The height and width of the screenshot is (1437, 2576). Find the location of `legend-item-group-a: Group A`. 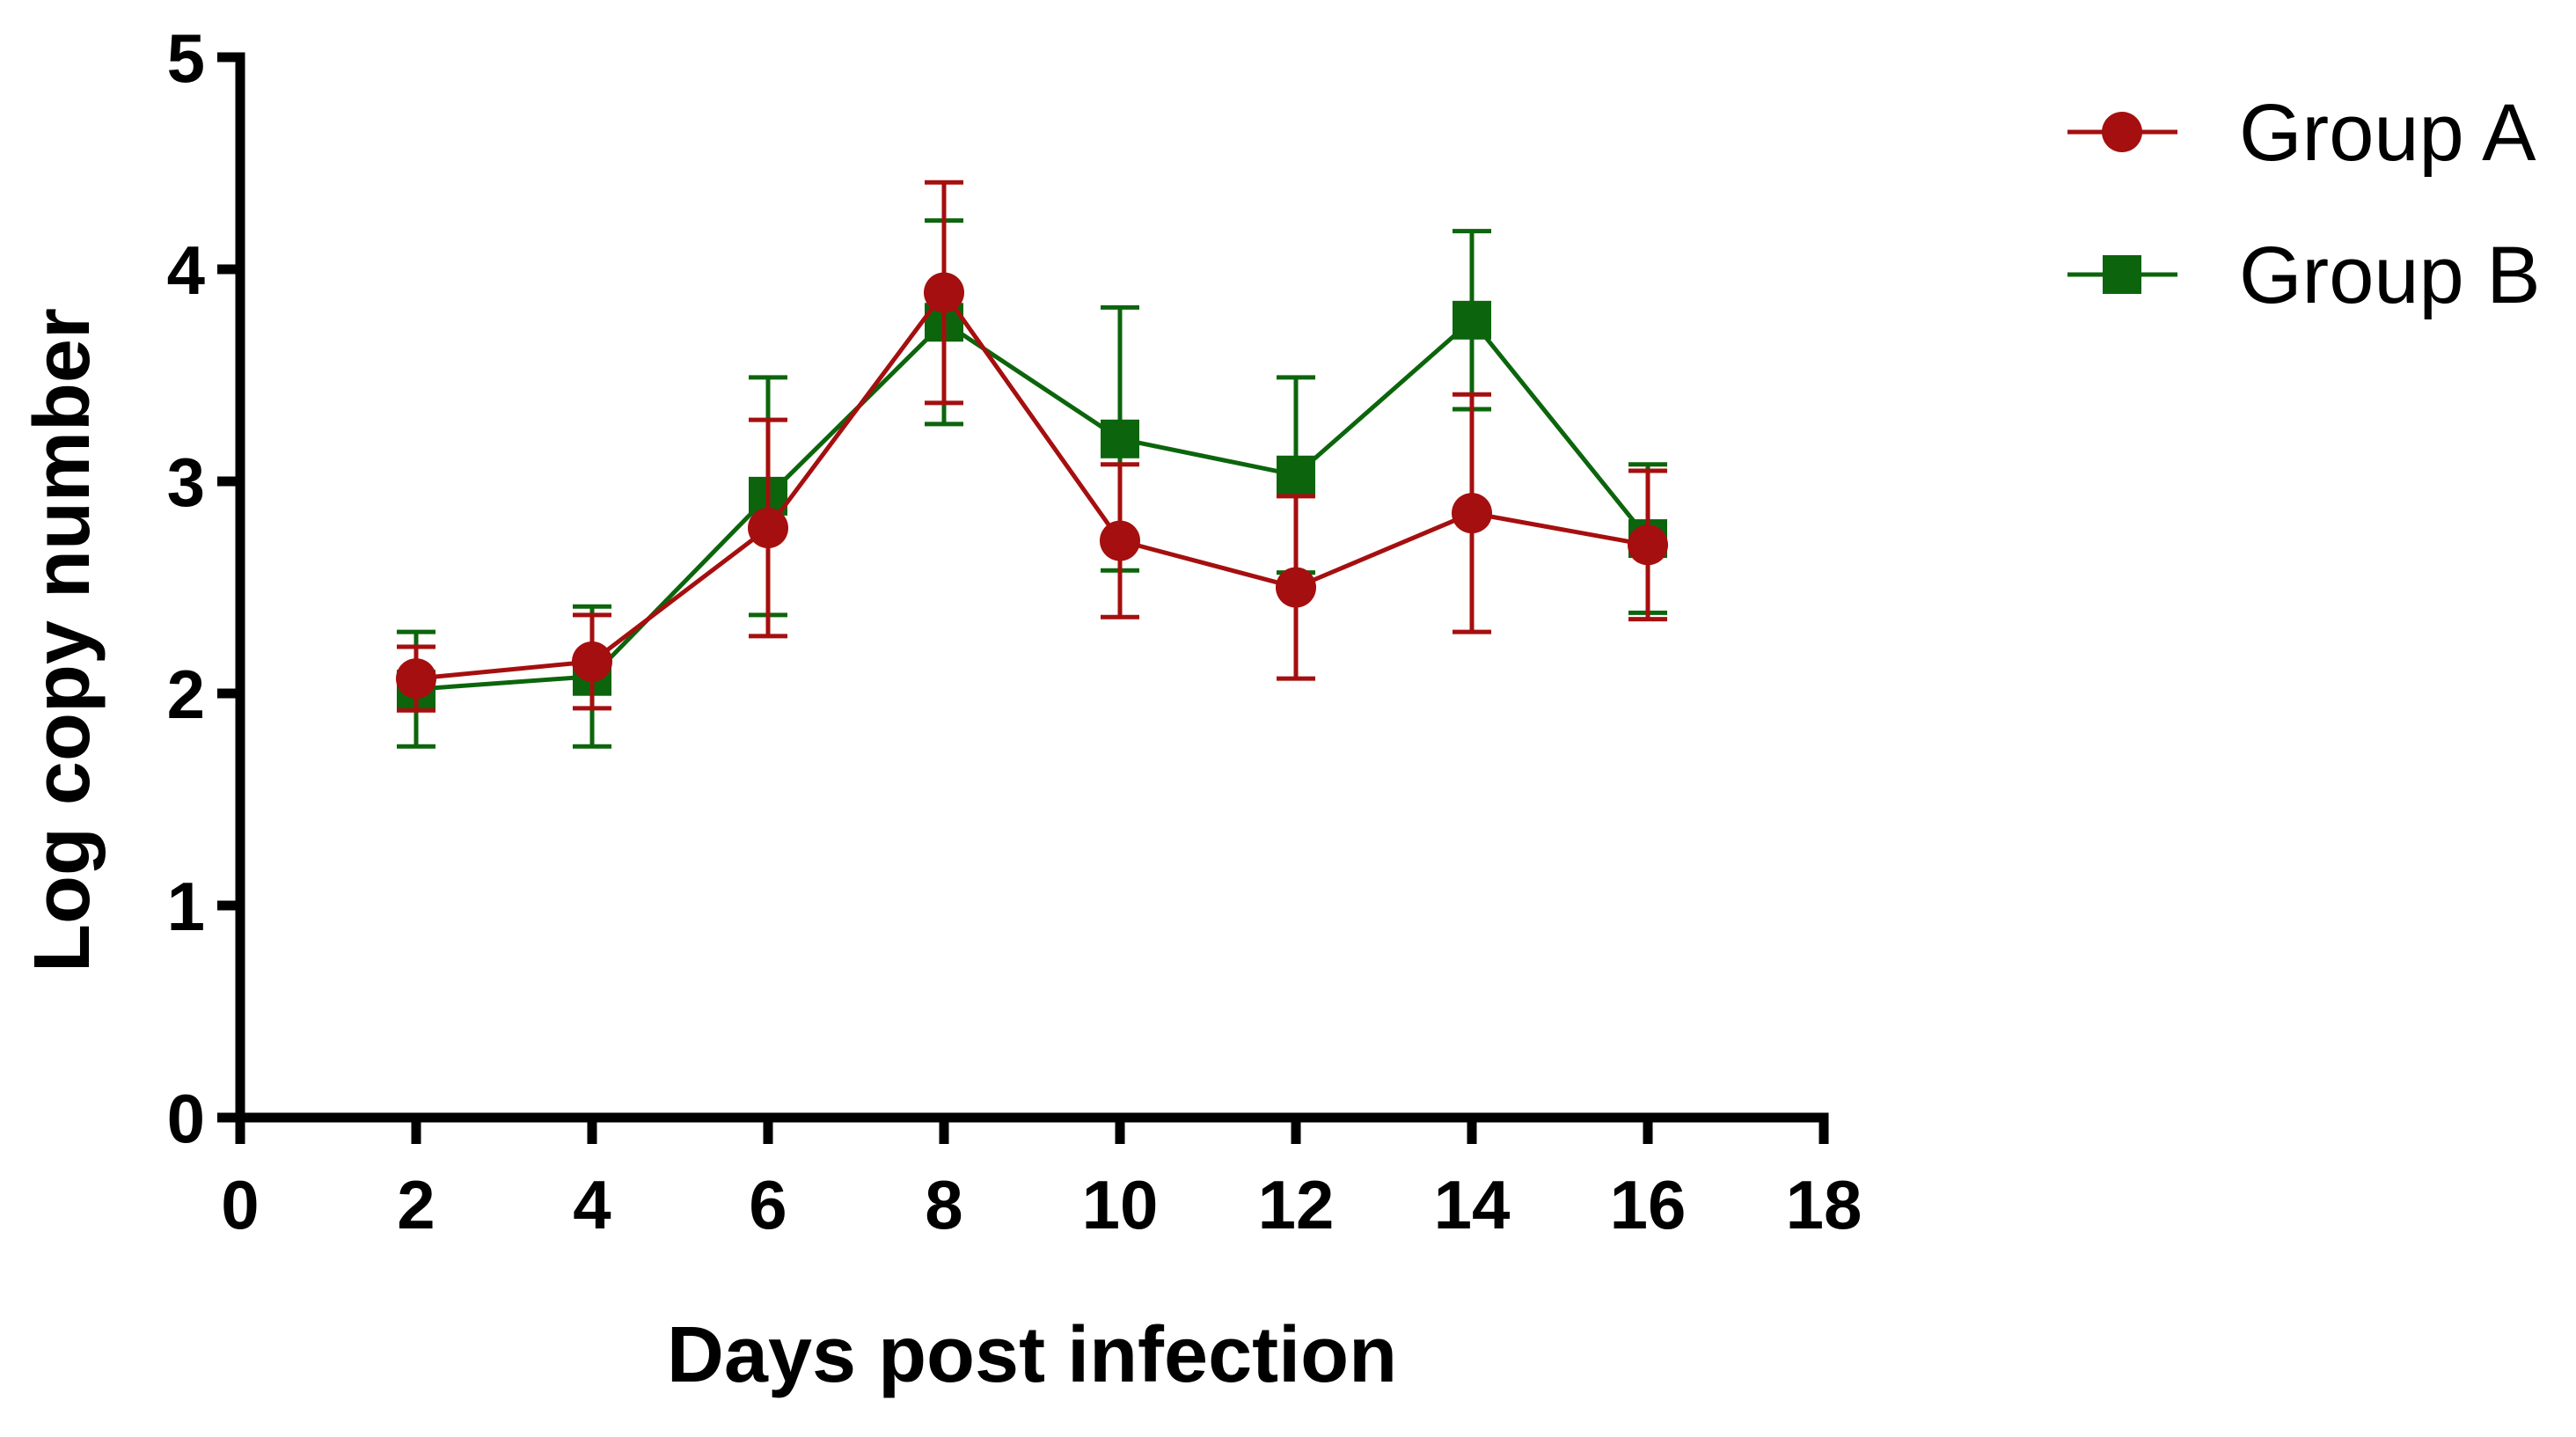

legend-item-group-a: Group A is located at coordinates (2301, 133).